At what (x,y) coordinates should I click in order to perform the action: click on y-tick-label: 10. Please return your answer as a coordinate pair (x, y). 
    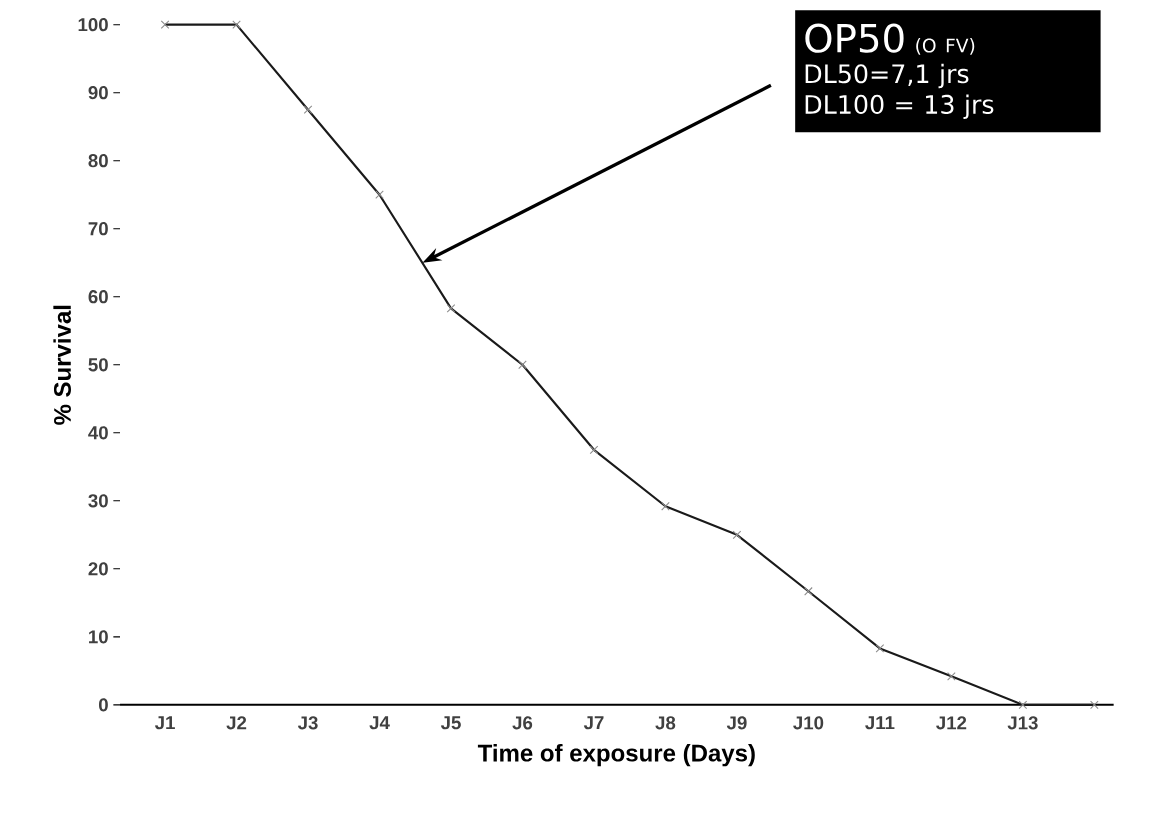
    Looking at the image, I should click on (98, 637).